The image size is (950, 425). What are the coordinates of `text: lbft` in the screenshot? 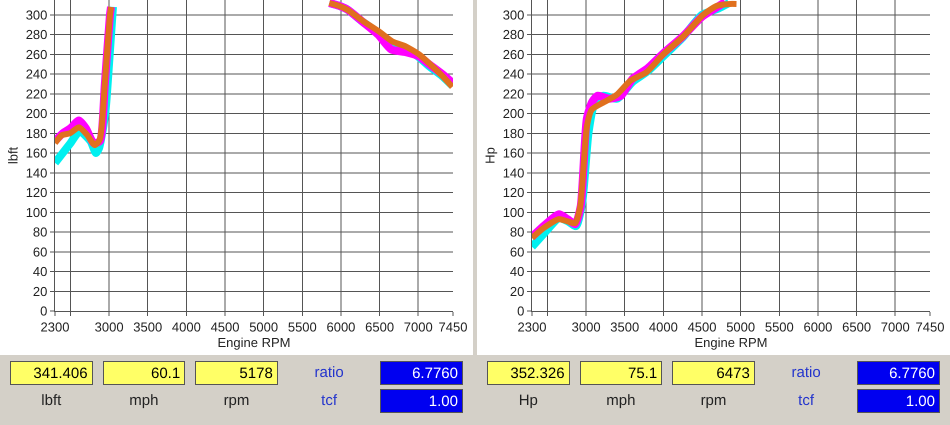 It's located at (51, 400).